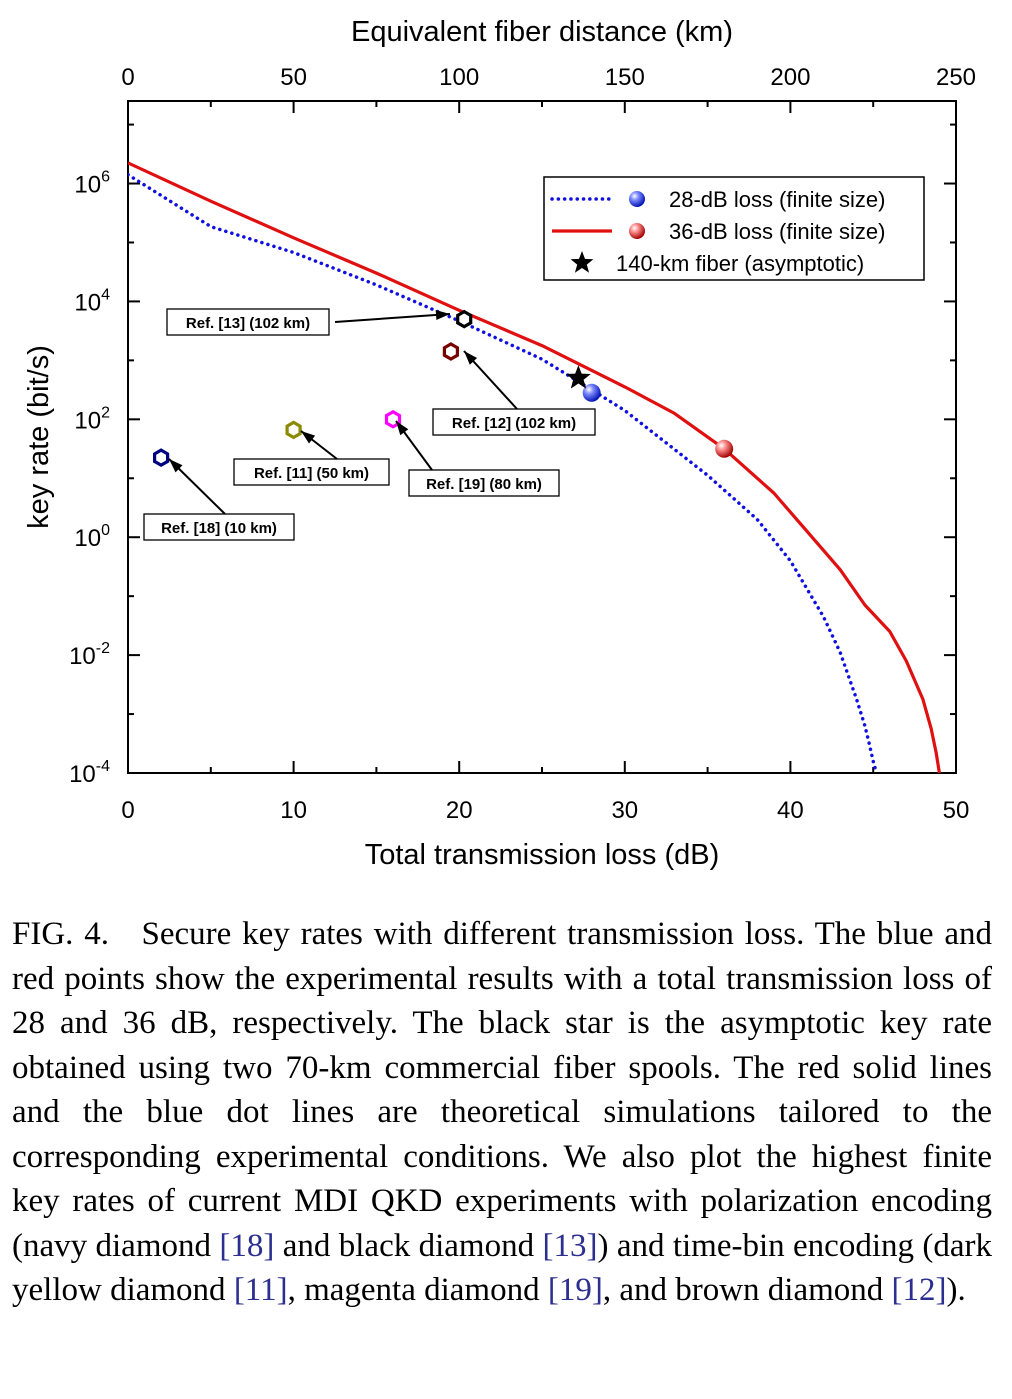  Describe the element at coordinates (92, 301) in the screenshot. I see `y-tick-label: 10⁴` at that location.